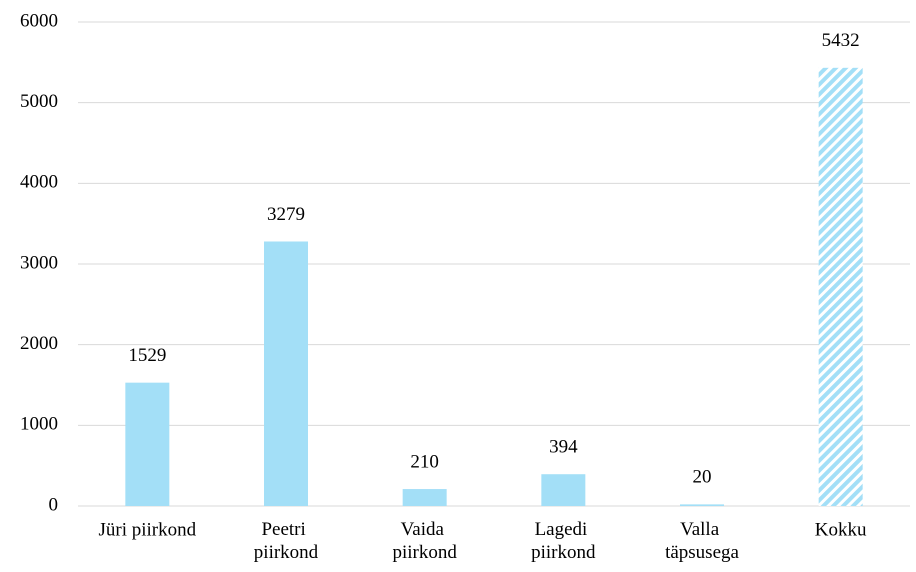 This screenshot has width=916, height=572. What do you see at coordinates (54, 504) in the screenshot?
I see `y-tick-label: 0` at bounding box center [54, 504].